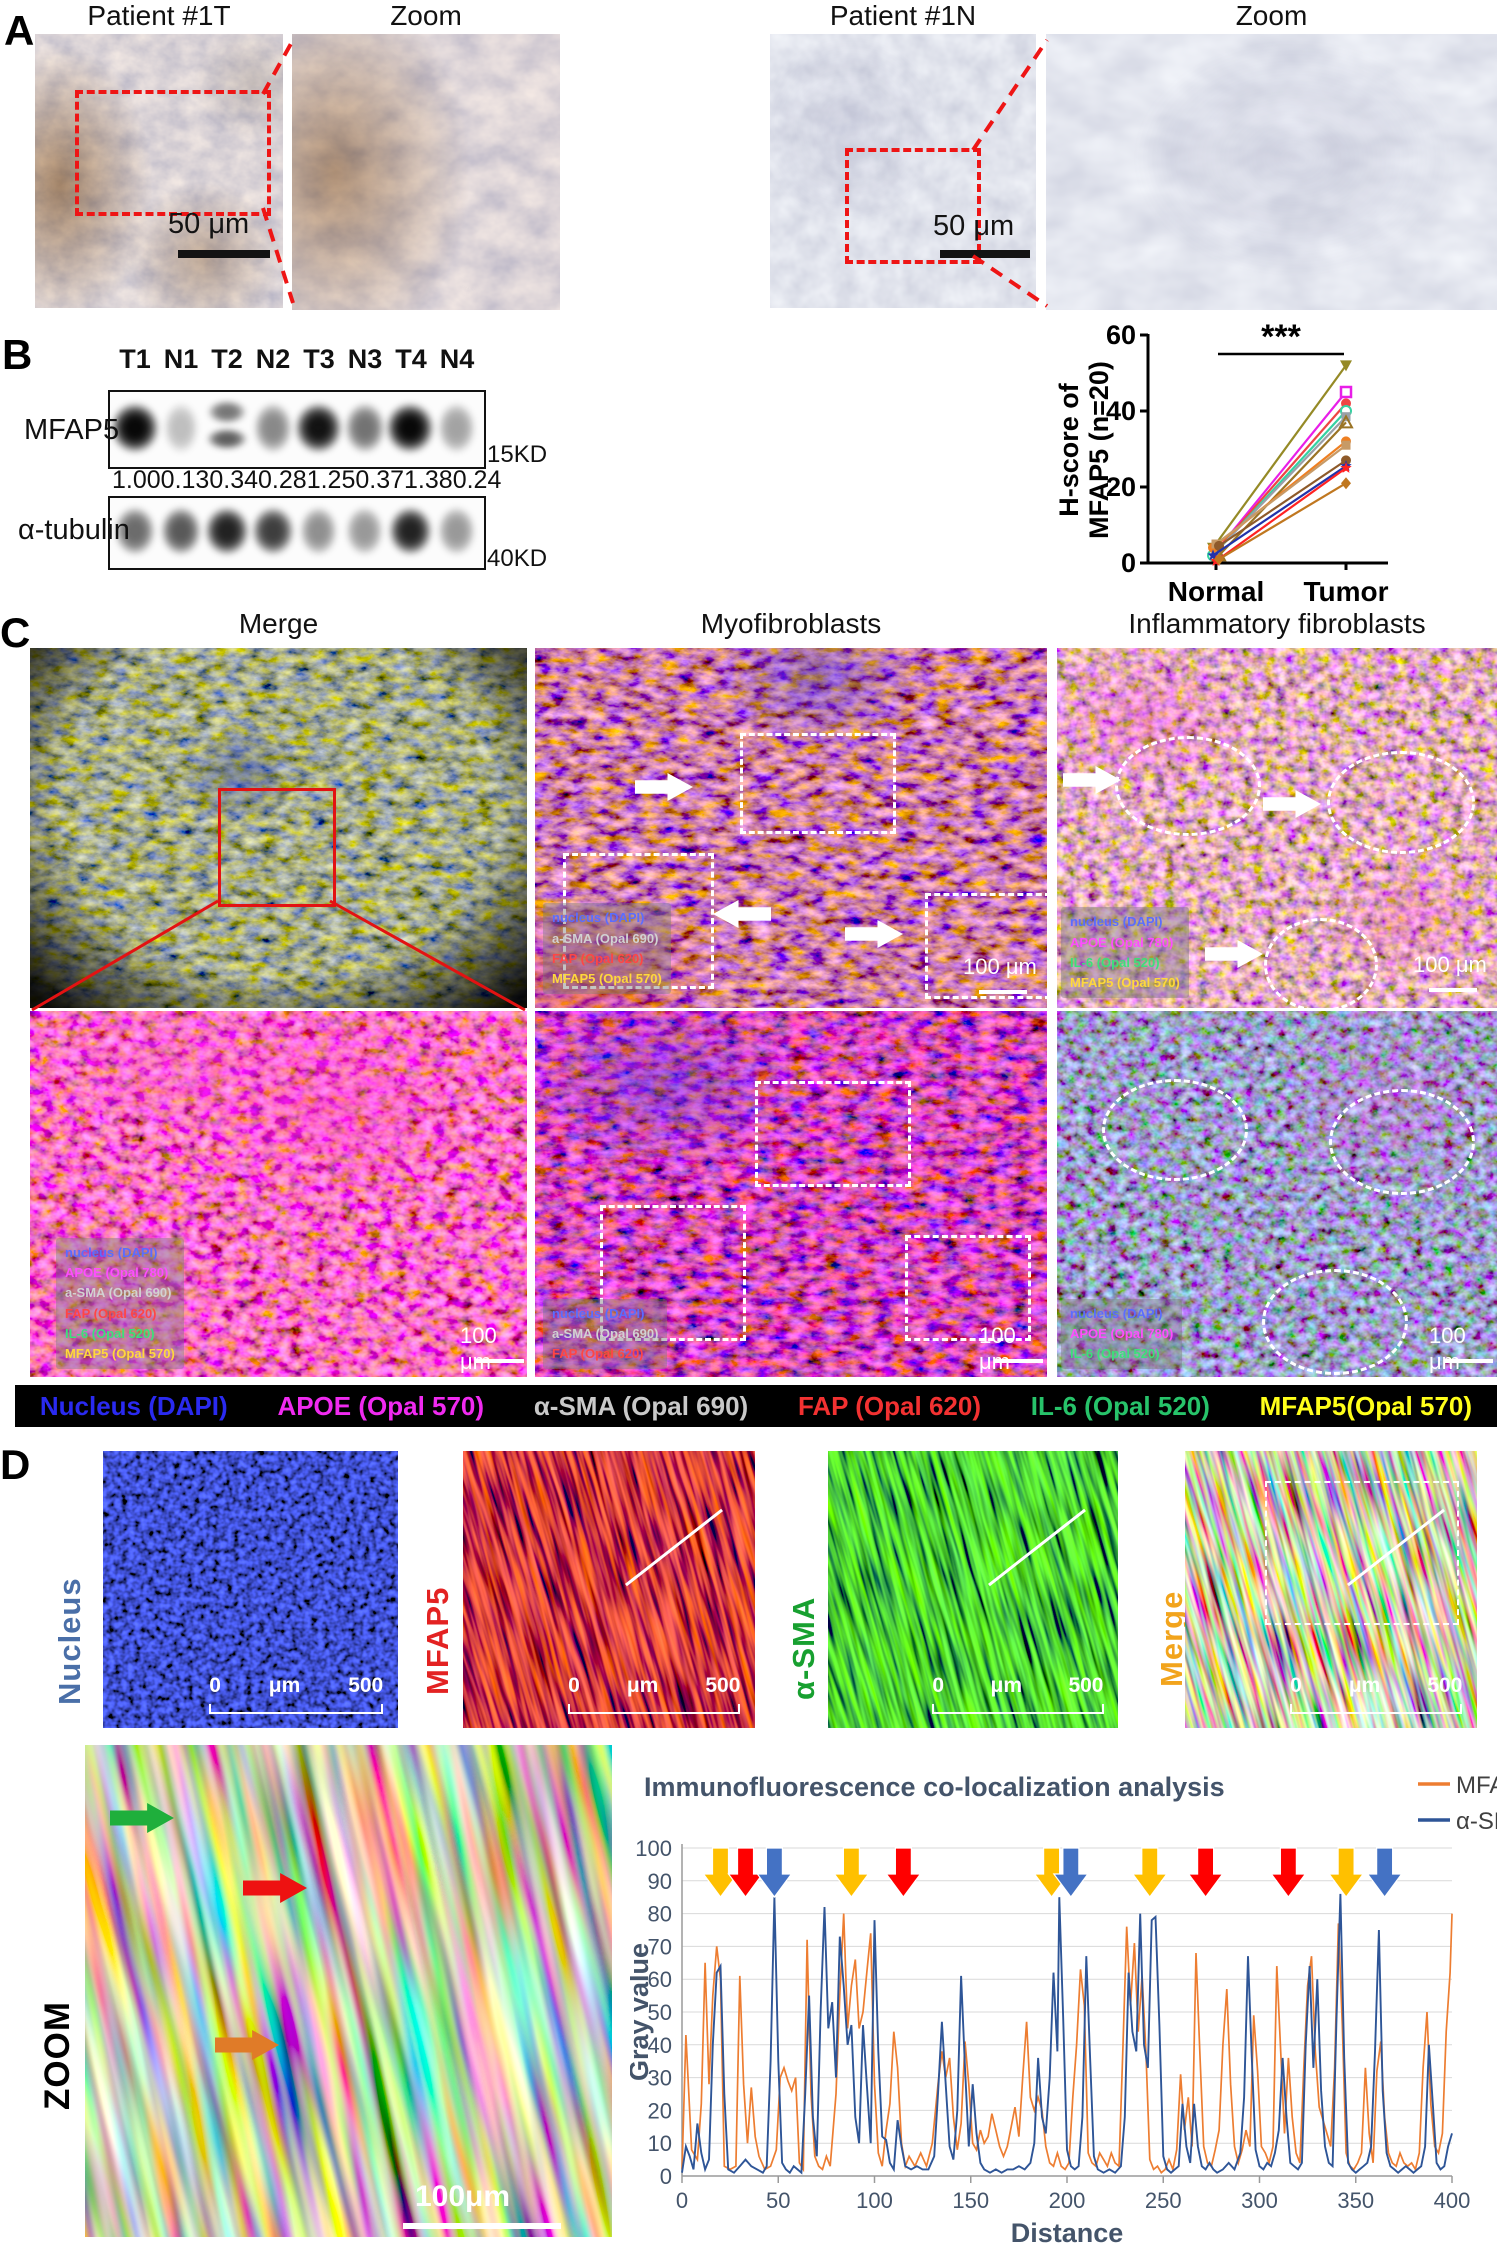 The width and height of the screenshot is (1497, 2248). Describe the element at coordinates (306, 480) in the screenshot. I see `blot-ratio-values: 1.00 0.13 0.34 0.28 1.25 0.37 1.38 0.24` at that location.